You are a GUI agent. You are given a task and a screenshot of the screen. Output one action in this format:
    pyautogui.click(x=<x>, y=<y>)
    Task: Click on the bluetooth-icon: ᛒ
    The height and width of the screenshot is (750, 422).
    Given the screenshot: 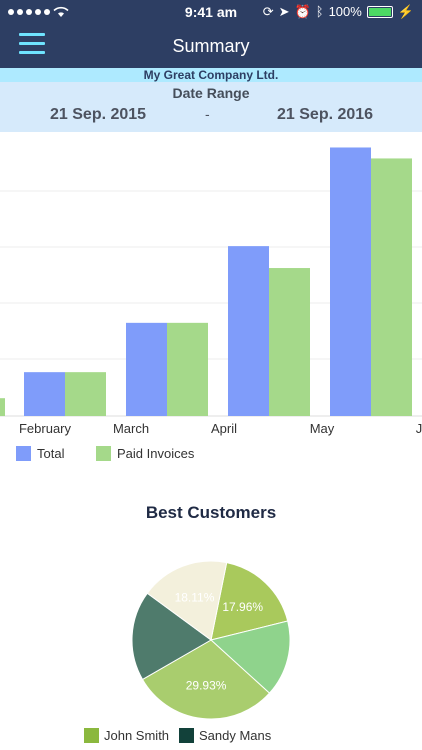 What is the action you would take?
    pyautogui.click(x=319, y=11)
    